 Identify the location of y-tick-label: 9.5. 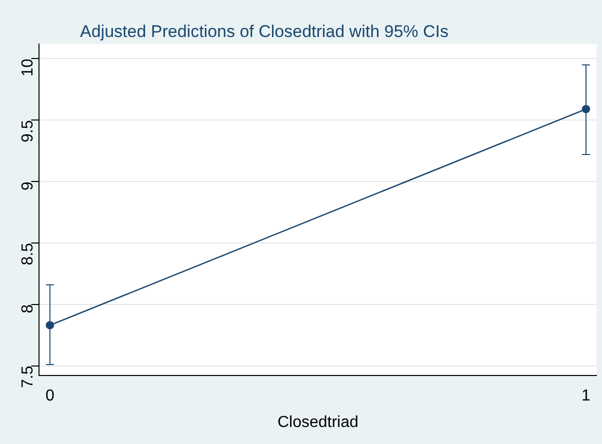
(28, 131).